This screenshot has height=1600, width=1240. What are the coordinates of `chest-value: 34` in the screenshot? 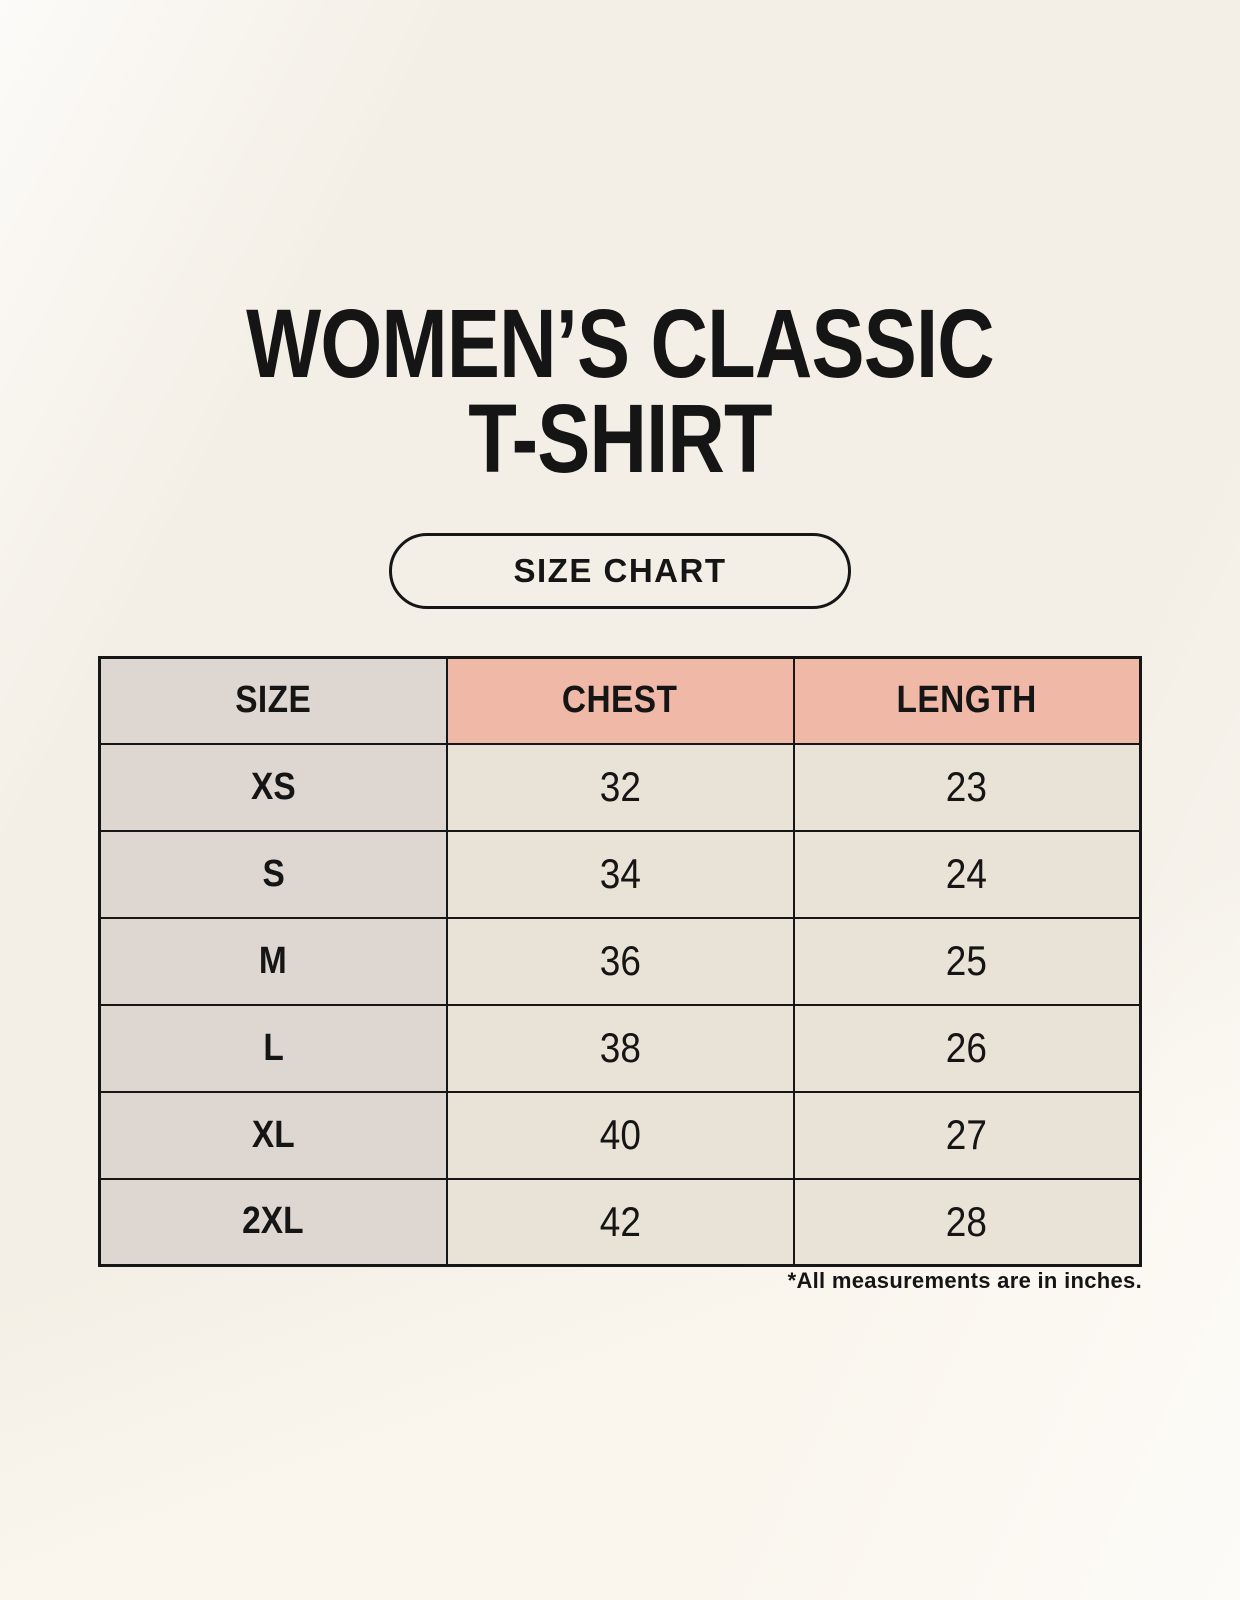 It's located at (620, 873).